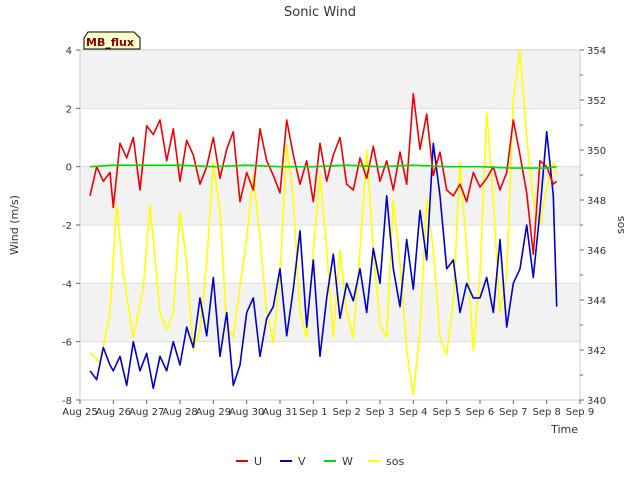 This screenshot has width=640, height=480. I want to click on chart-title: Sonic Wind, so click(320, 12).